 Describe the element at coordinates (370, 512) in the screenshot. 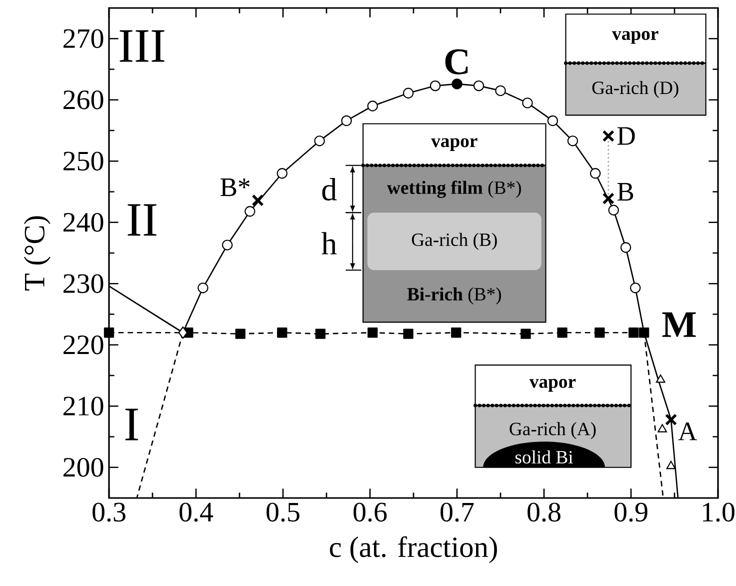

I see `x-tick-label: 0.6` at that location.